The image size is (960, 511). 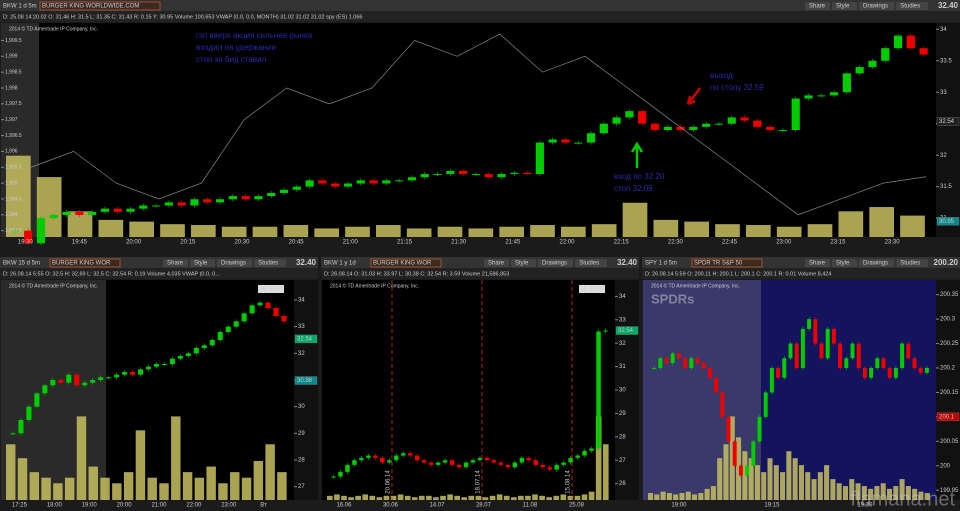 I want to click on copyright: 2014 © TD Ameritrade IP Company, Inc., so click(x=695, y=285).